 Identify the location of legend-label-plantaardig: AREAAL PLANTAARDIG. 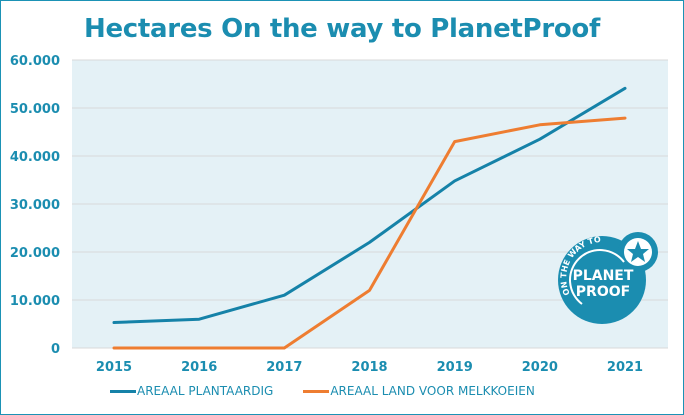
(205, 391).